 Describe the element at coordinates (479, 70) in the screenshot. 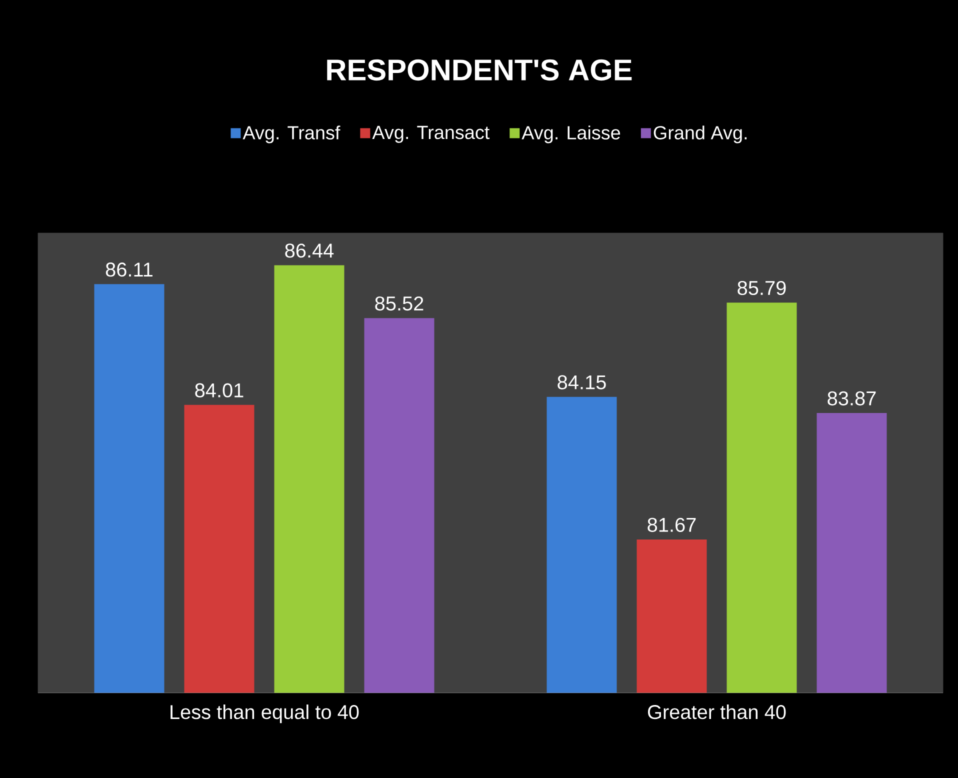

I see `chart-title: RESPONDENT'S AGE` at that location.